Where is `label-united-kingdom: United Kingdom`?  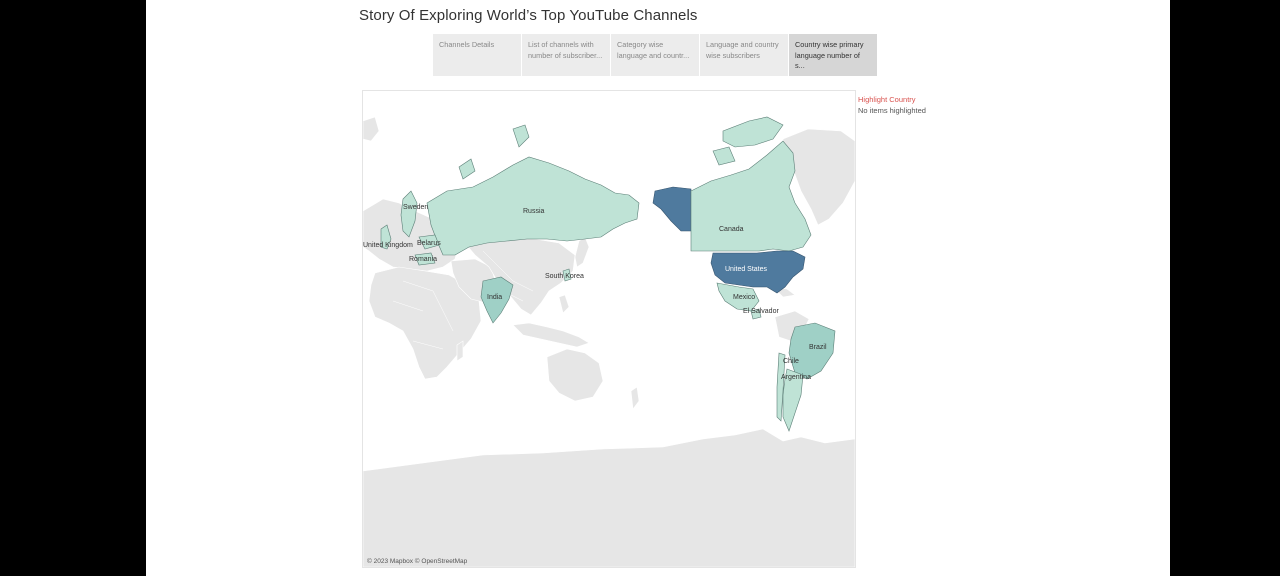
label-united-kingdom: United Kingdom is located at coordinates (388, 245).